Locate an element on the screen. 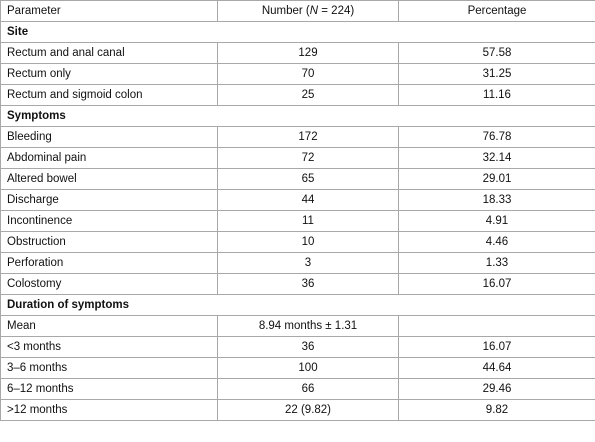 The image size is (595, 442). cell: <3 months is located at coordinates (109, 347).